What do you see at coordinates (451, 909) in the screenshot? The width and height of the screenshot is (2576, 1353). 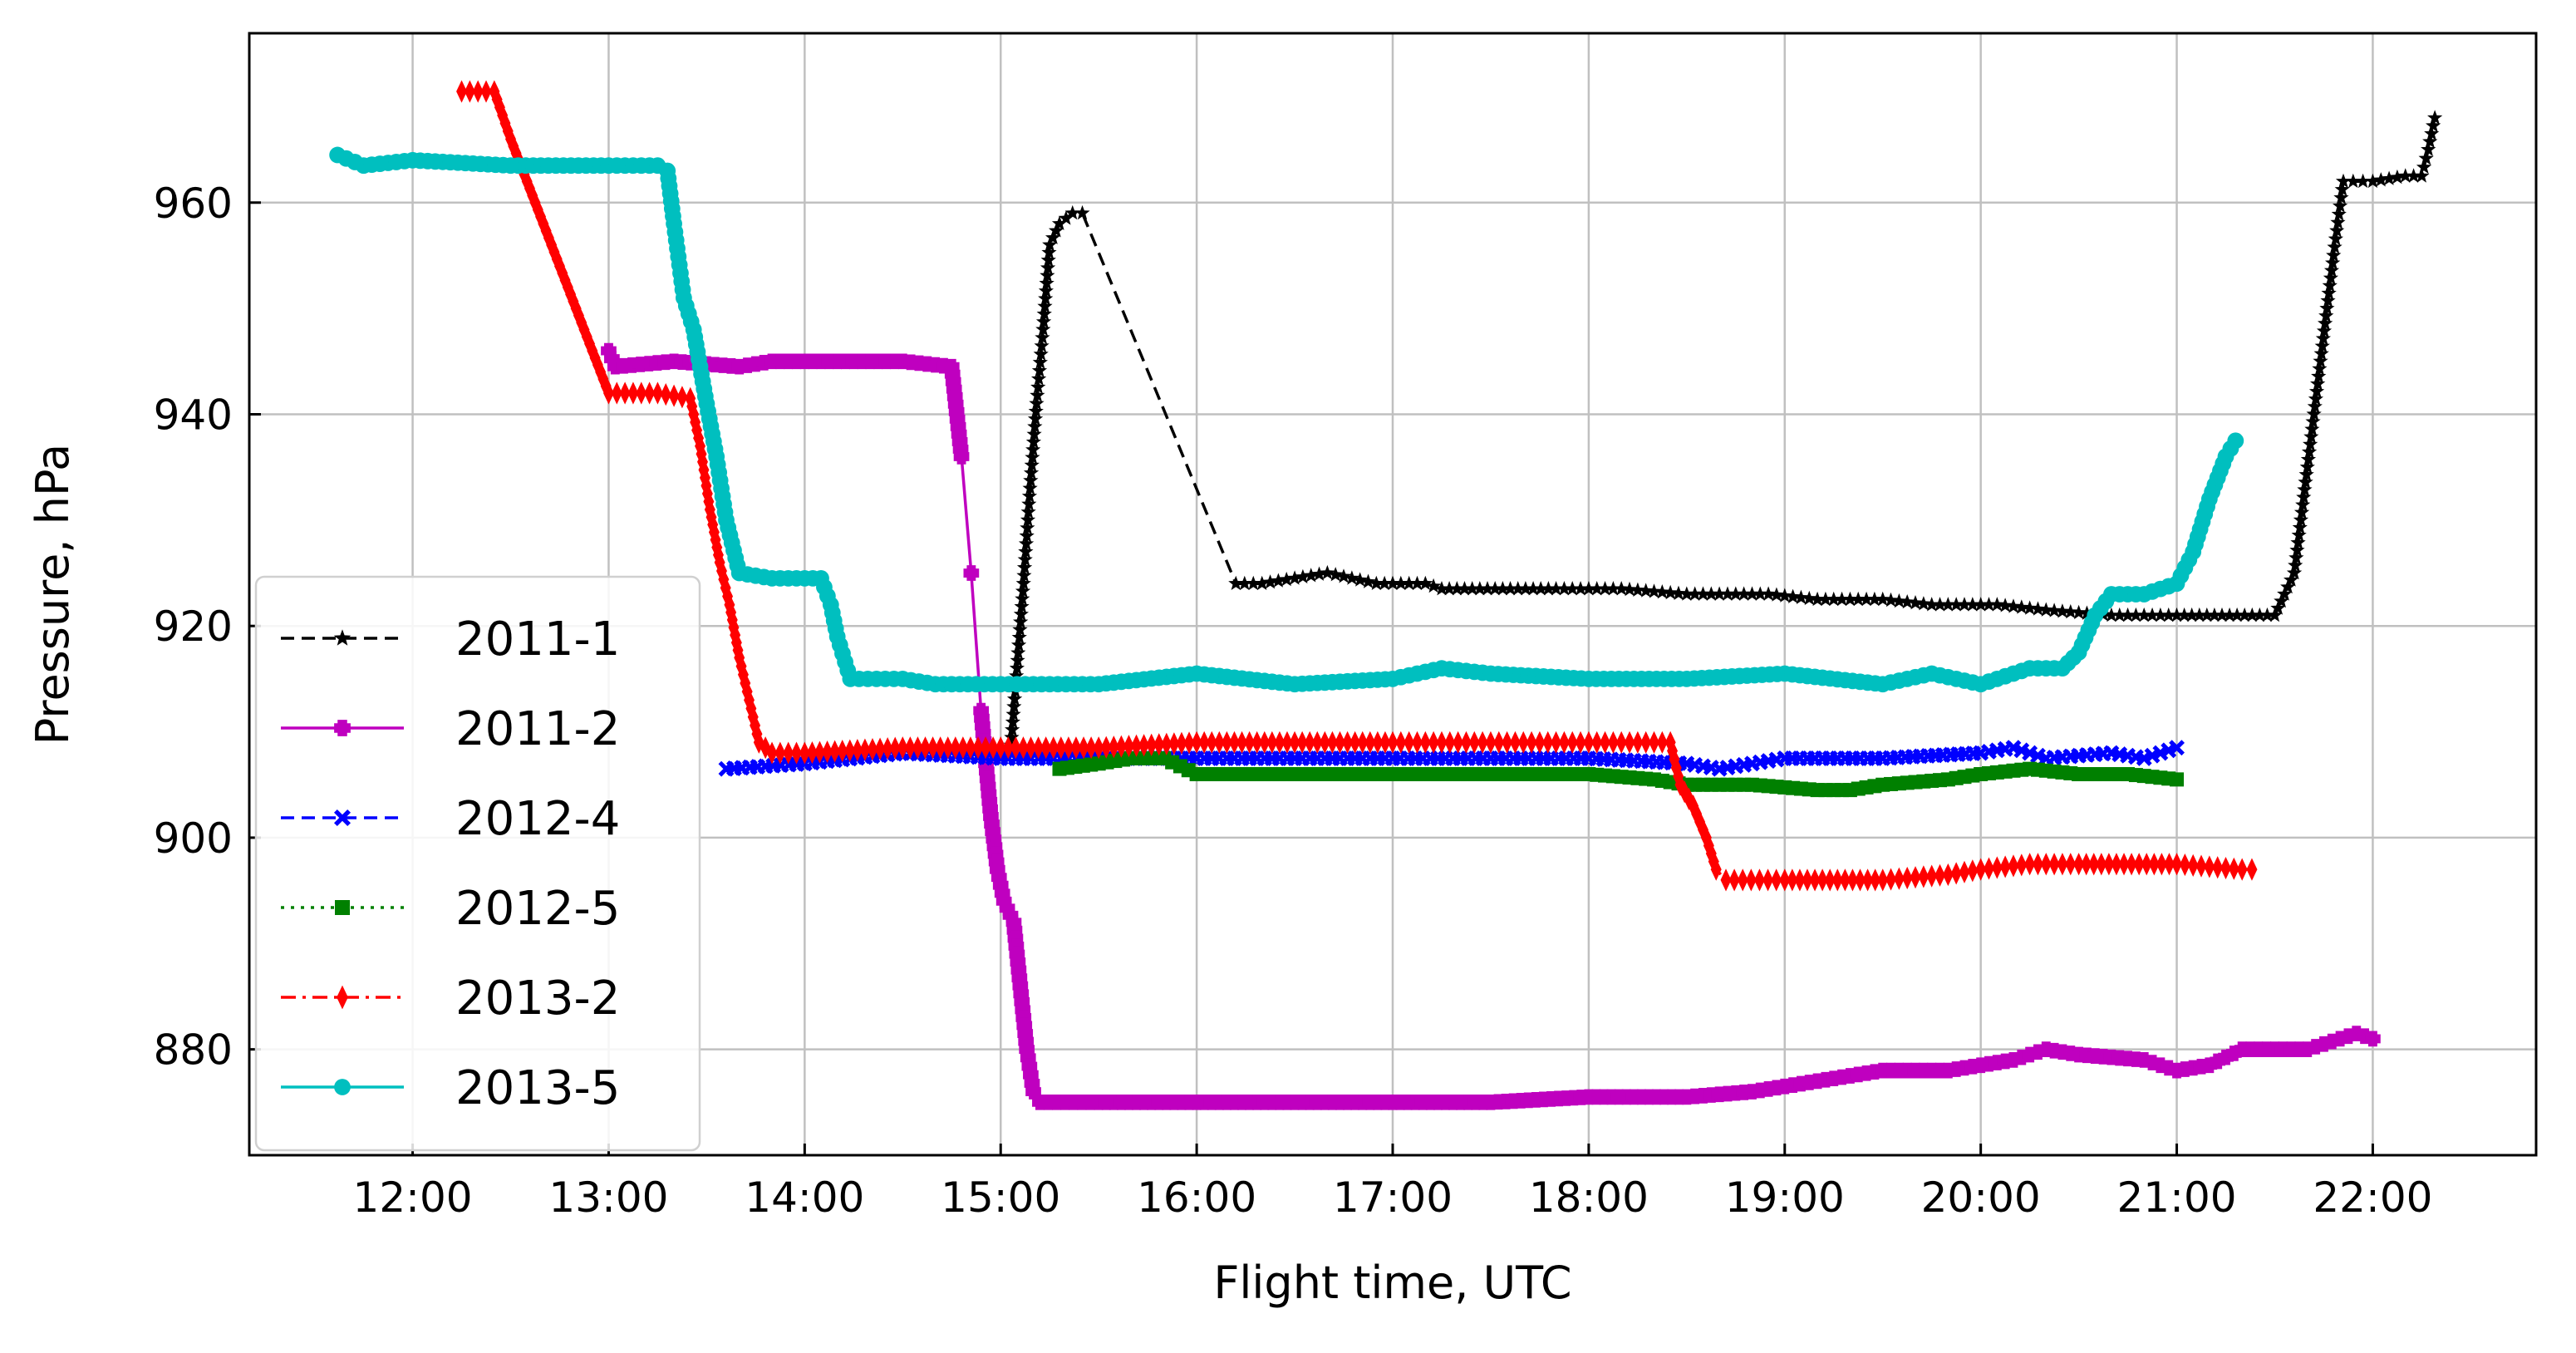 I see `legend-item-2012-5: 2012-5` at bounding box center [451, 909].